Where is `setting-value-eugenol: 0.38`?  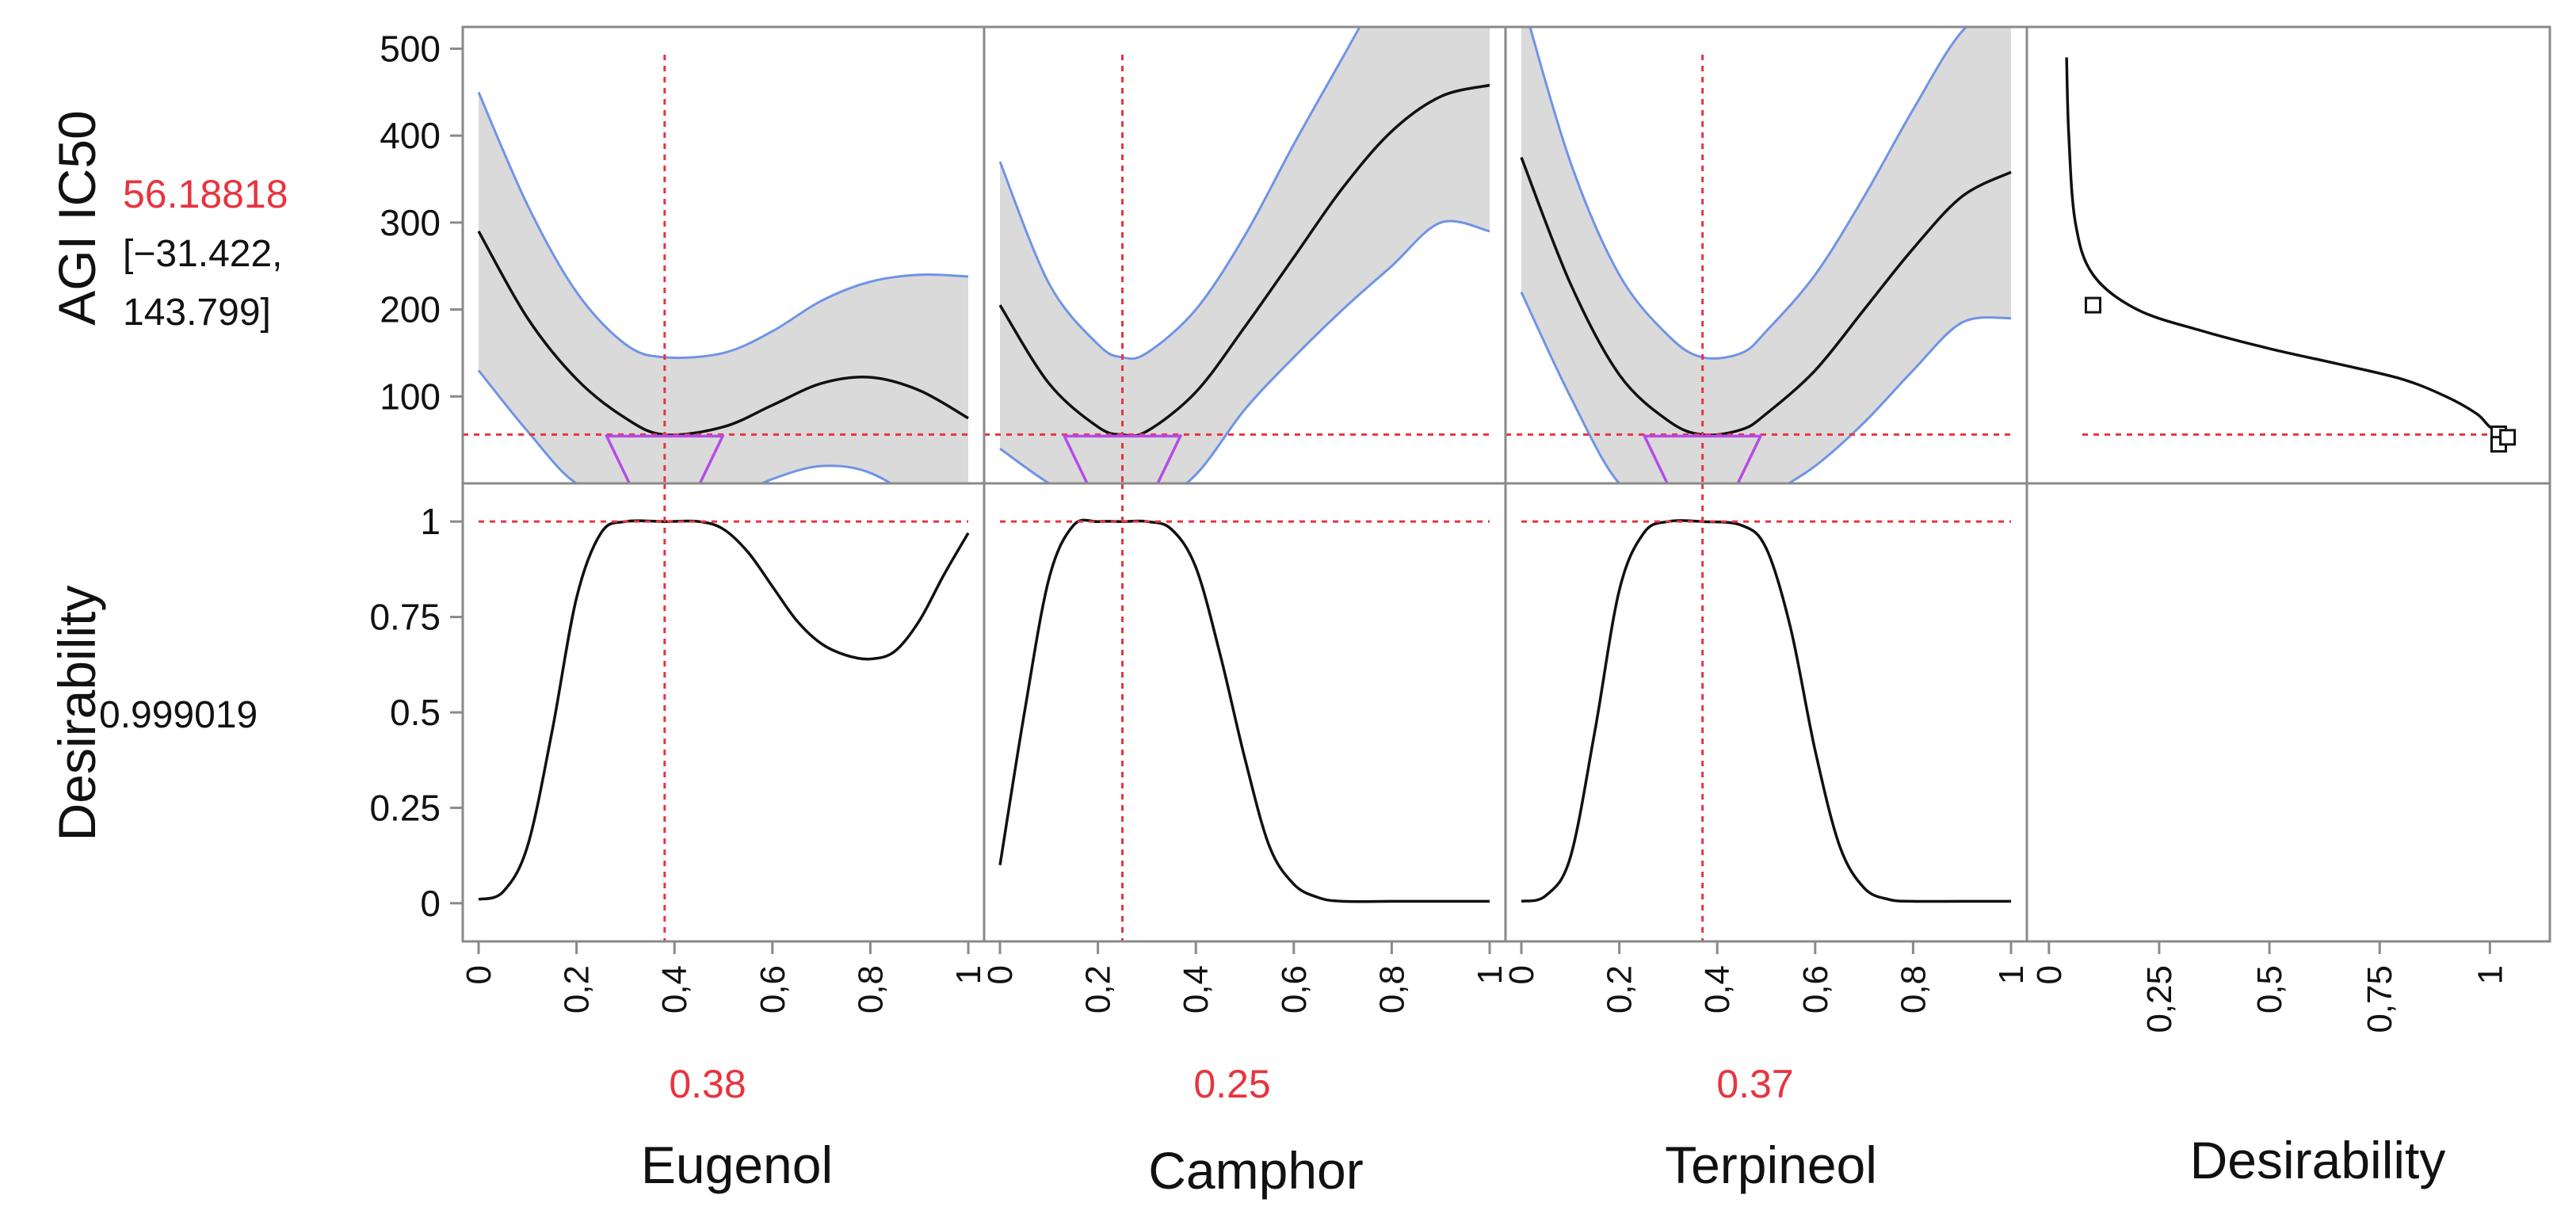 setting-value-eugenol: 0.38 is located at coordinates (707, 1084).